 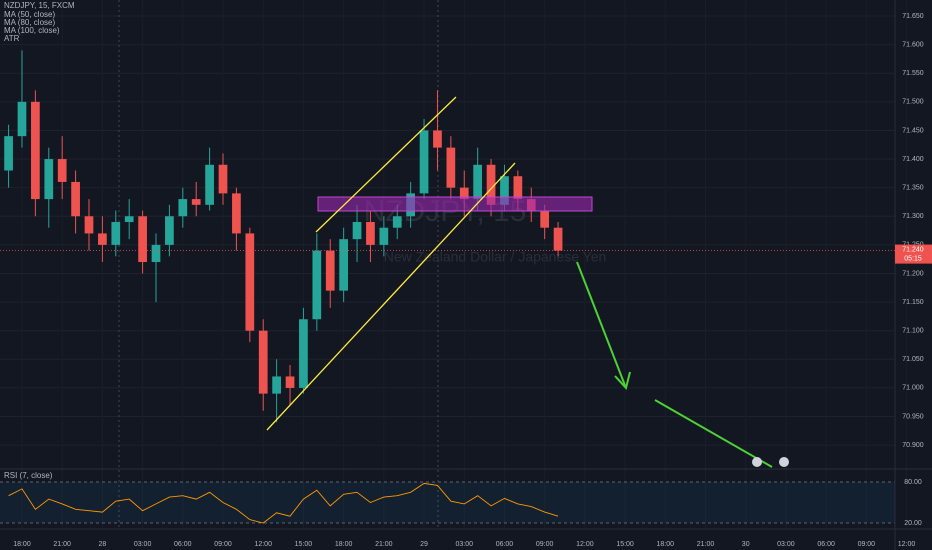 I want to click on indicator-label: MA (50, close), so click(x=29, y=14).